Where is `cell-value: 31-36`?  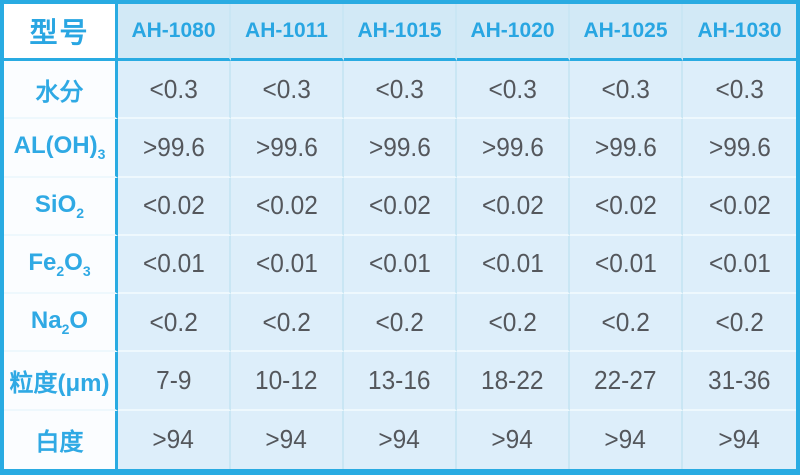 cell-value: 31-36 is located at coordinates (739, 380).